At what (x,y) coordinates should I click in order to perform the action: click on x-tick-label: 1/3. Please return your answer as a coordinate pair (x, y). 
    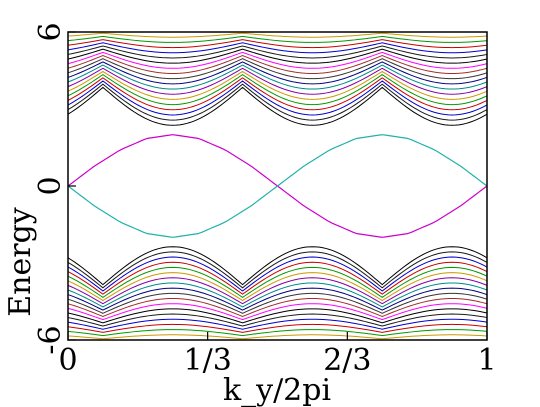
    Looking at the image, I should click on (208, 360).